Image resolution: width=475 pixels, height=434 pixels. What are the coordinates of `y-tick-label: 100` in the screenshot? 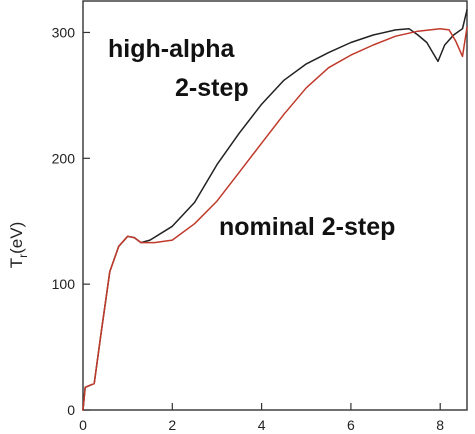 It's located at (64, 284).